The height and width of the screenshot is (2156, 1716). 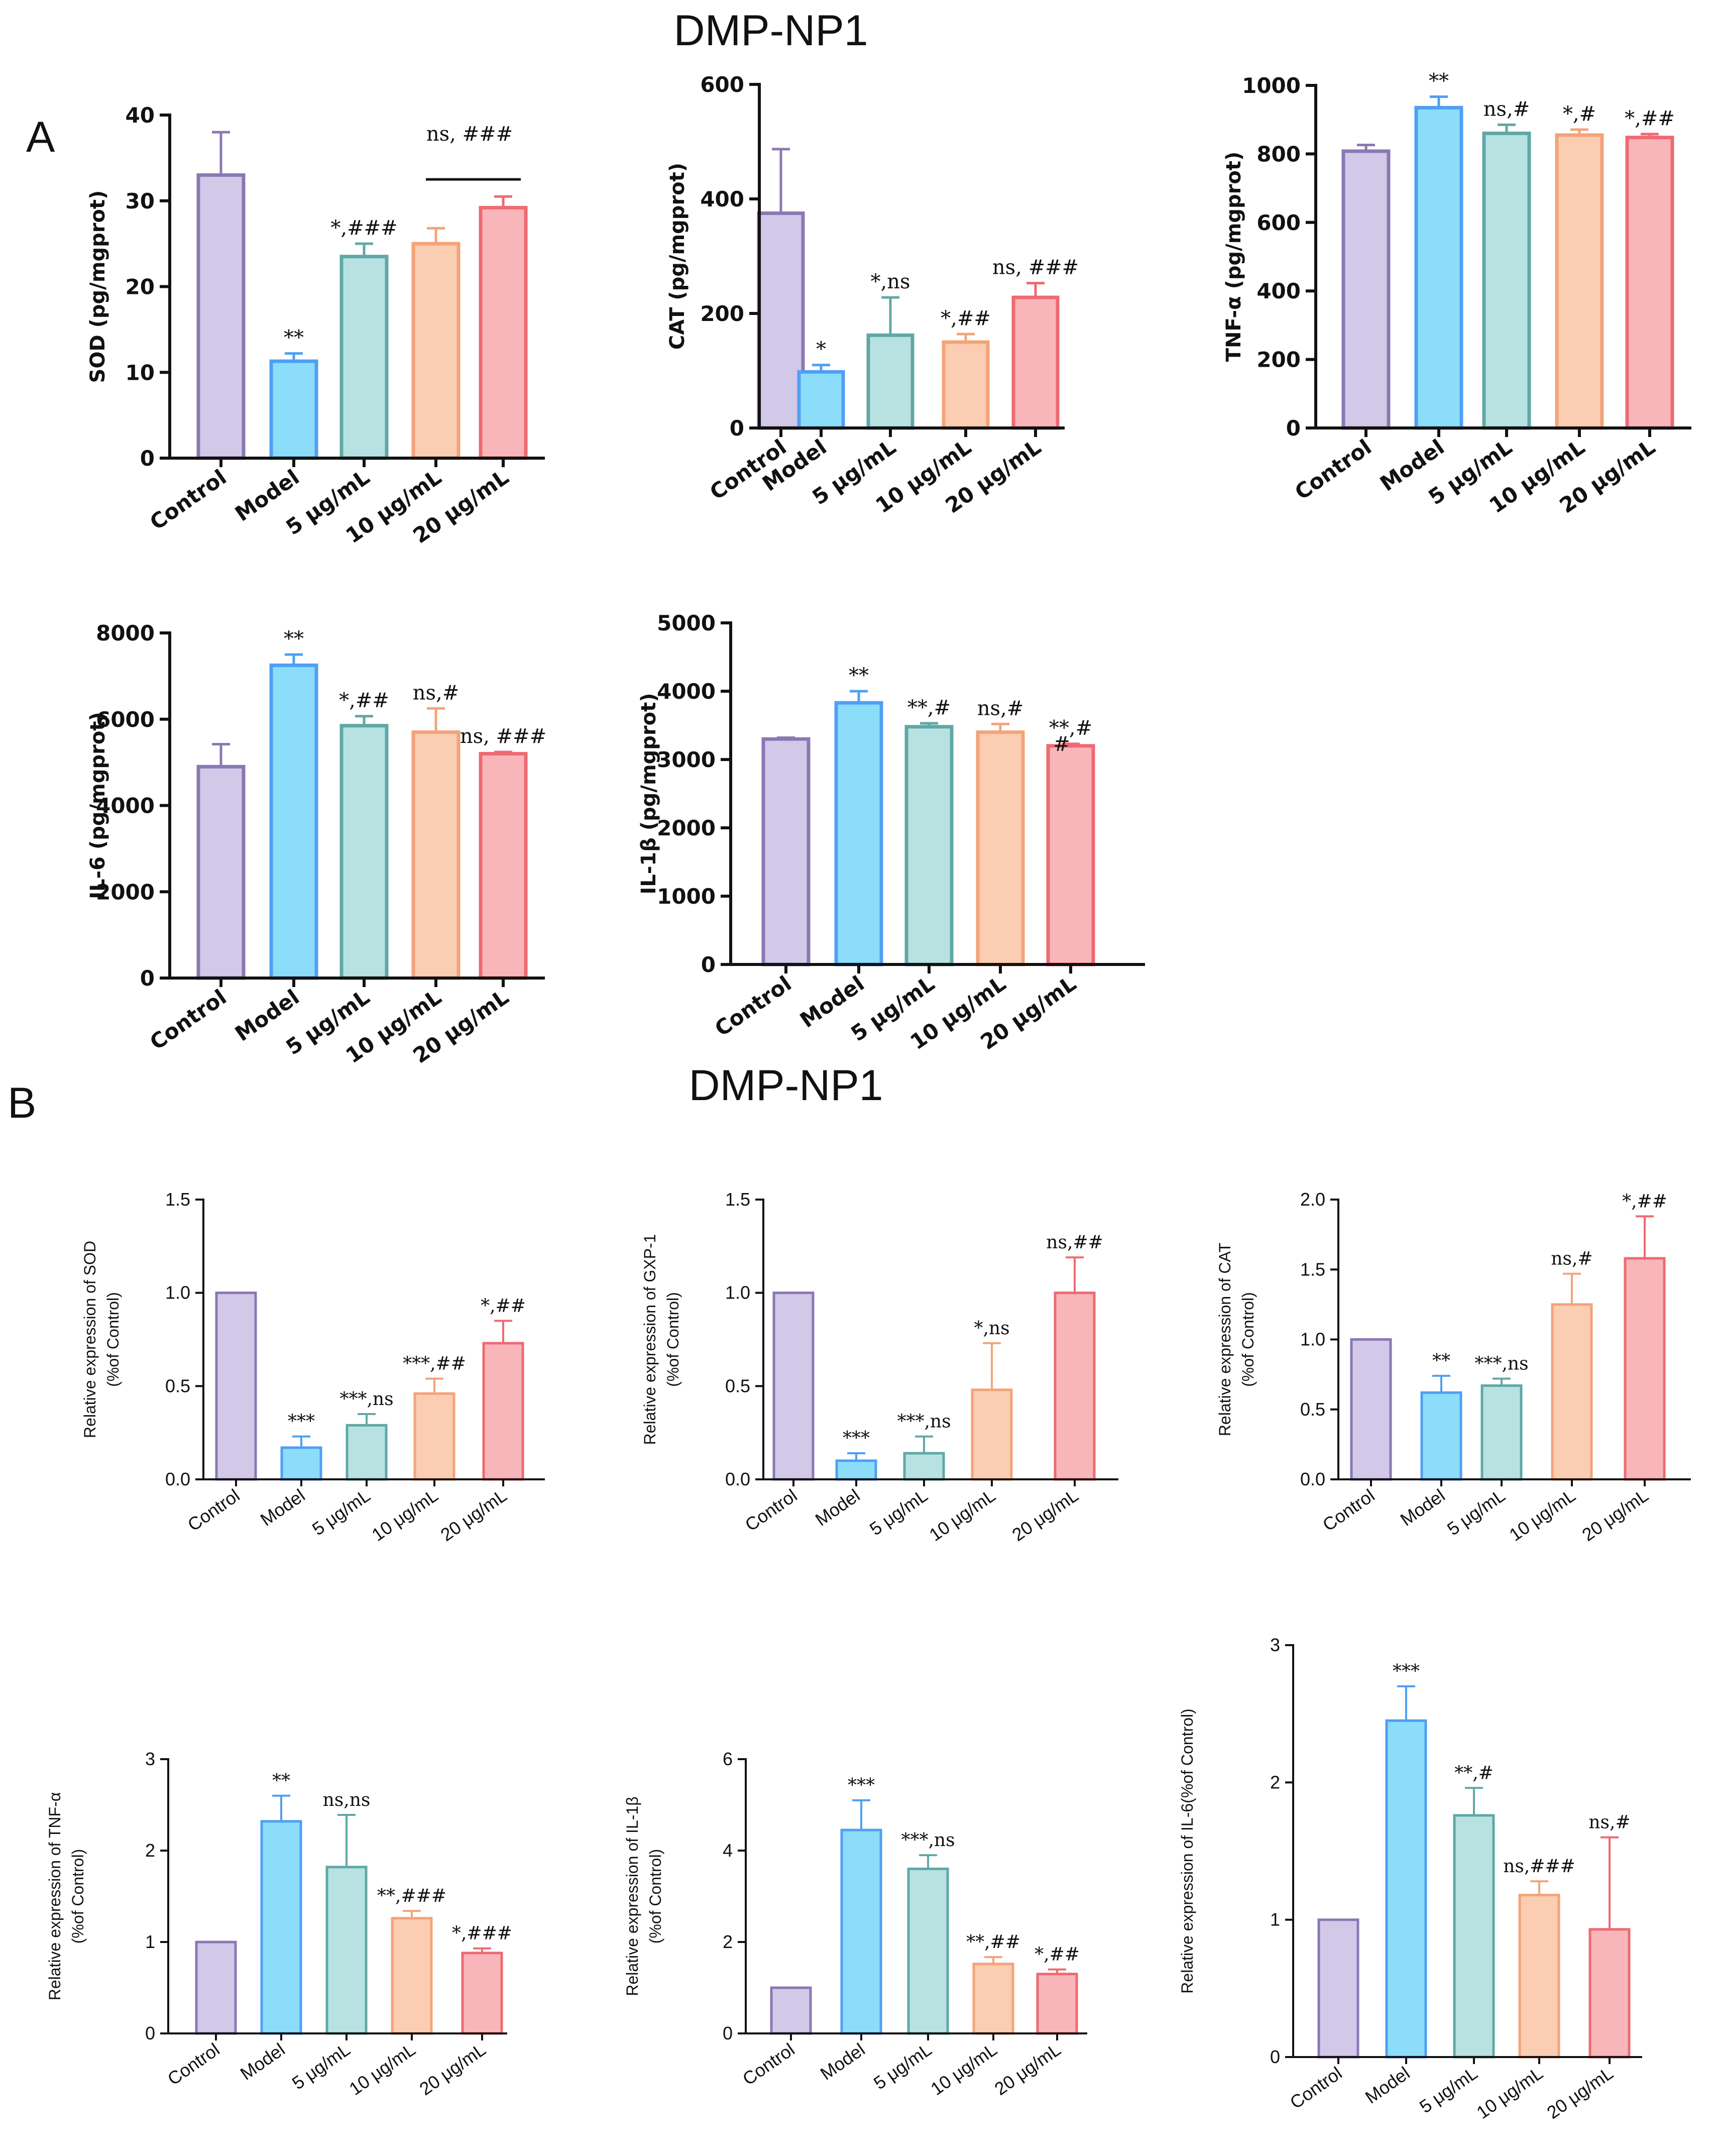 What do you see at coordinates (363, 228) in the screenshot?
I see `significance-label-2: *,###` at bounding box center [363, 228].